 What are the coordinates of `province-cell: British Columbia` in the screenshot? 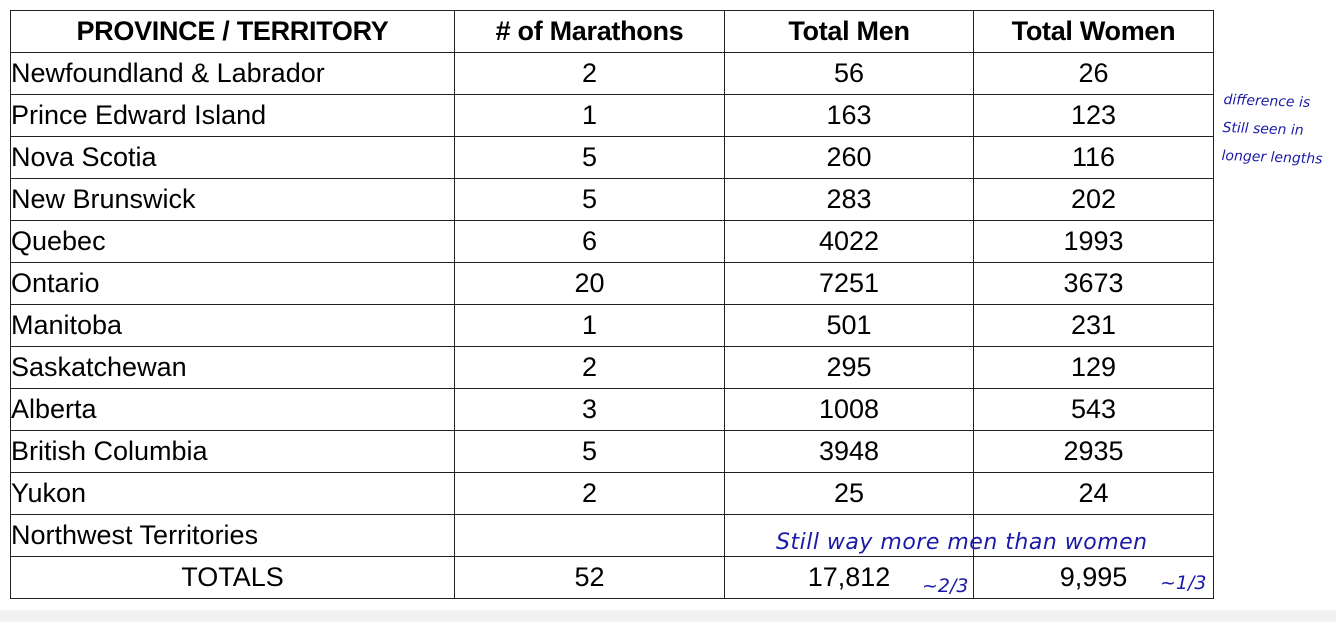 It's located at (232, 451).